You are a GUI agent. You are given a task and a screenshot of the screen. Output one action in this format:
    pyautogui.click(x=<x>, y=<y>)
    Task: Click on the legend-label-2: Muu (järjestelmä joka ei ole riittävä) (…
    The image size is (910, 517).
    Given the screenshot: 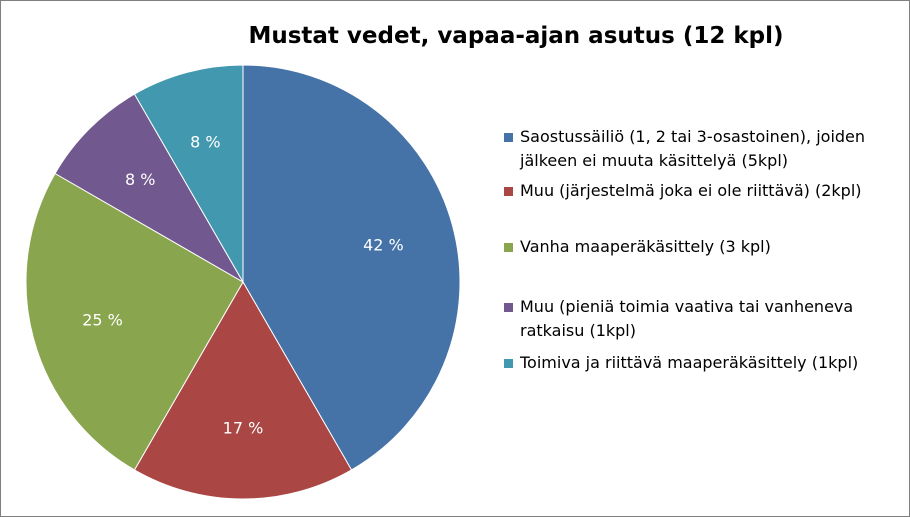 What is the action you would take?
    pyautogui.click(x=691, y=190)
    